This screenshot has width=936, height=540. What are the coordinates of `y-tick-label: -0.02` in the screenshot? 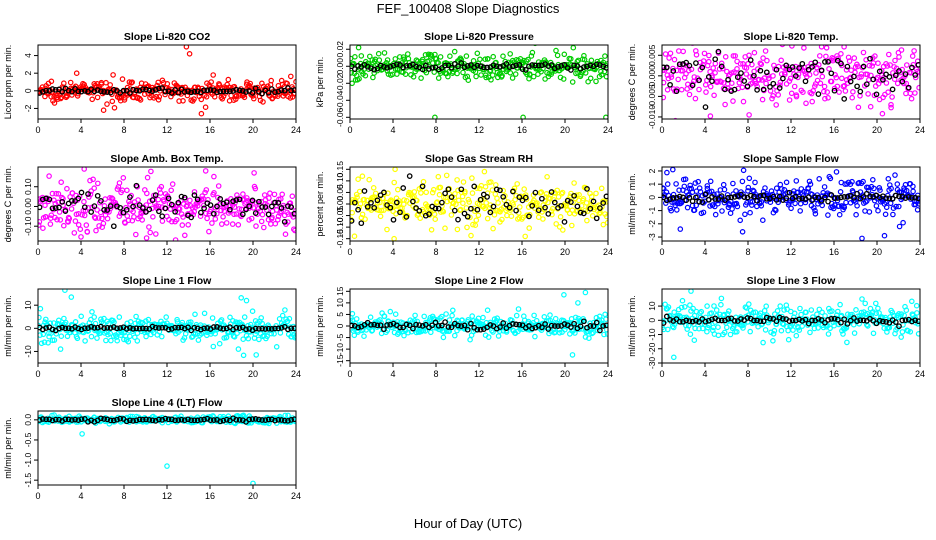 It's located at (340, 83).